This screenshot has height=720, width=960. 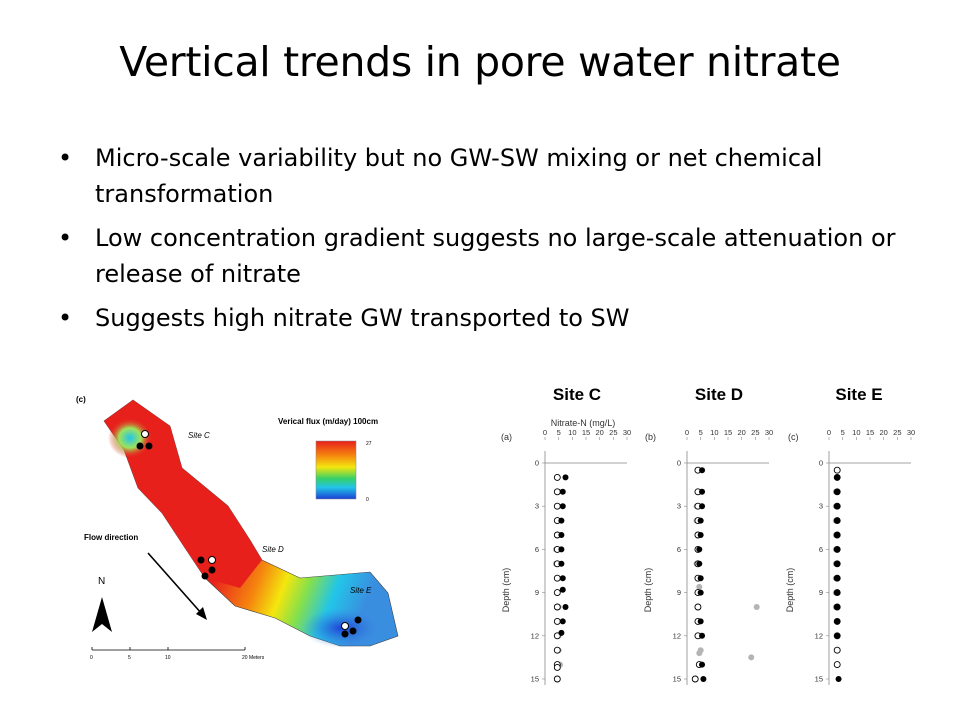 What do you see at coordinates (102, 614) in the screenshot?
I see `north-arrow-icon` at bounding box center [102, 614].